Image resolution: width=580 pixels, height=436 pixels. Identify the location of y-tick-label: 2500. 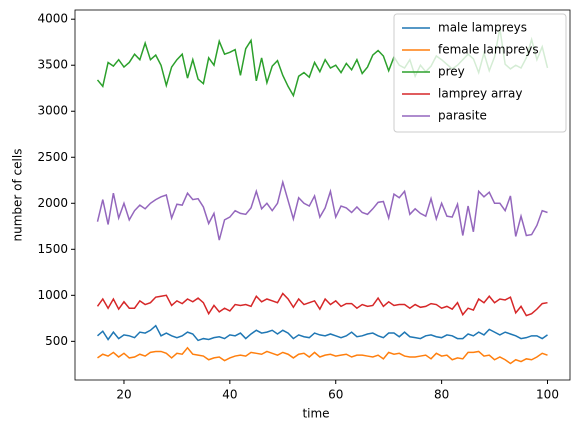
(52, 157).